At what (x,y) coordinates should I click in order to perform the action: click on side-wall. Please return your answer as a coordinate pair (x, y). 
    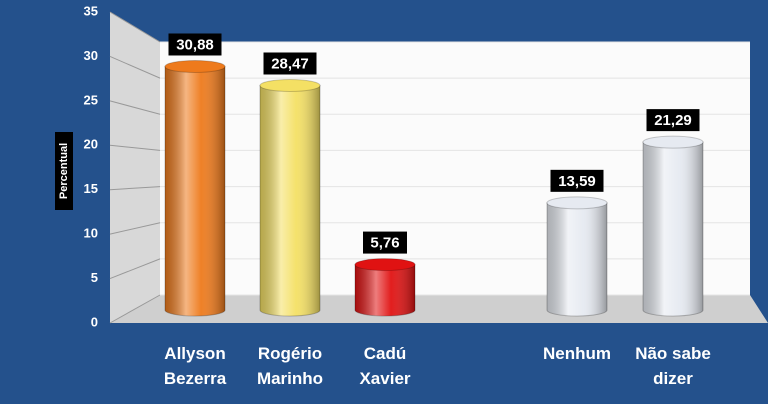
    Looking at the image, I should click on (135, 167).